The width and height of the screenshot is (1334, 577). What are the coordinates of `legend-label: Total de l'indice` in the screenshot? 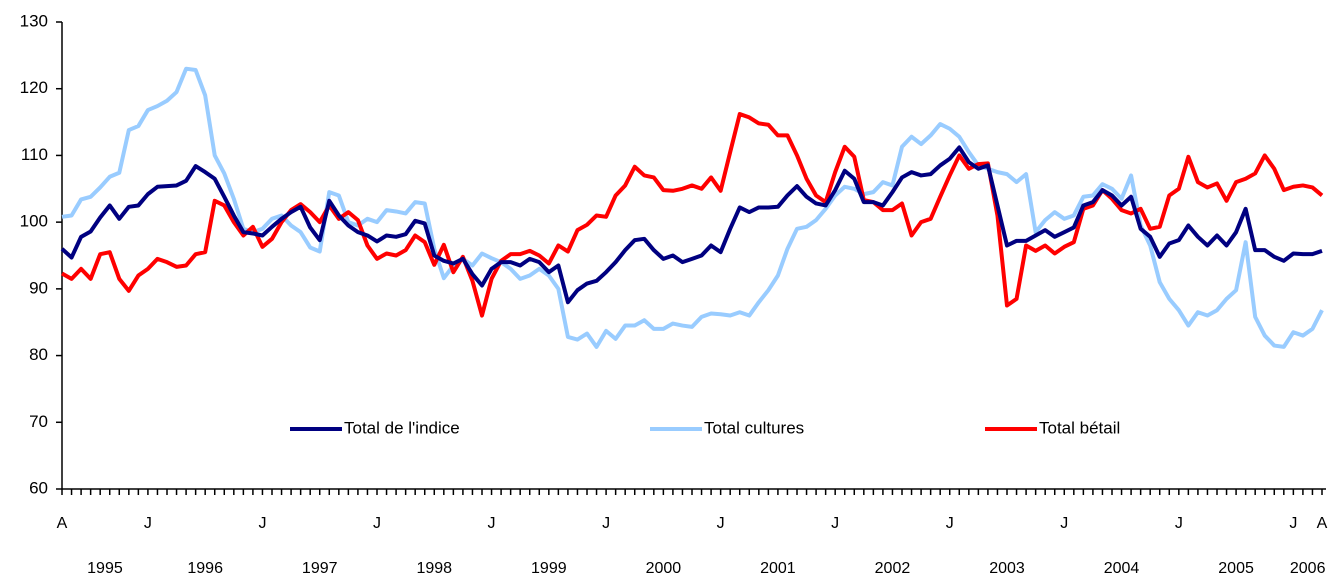 It's located at (402, 427).